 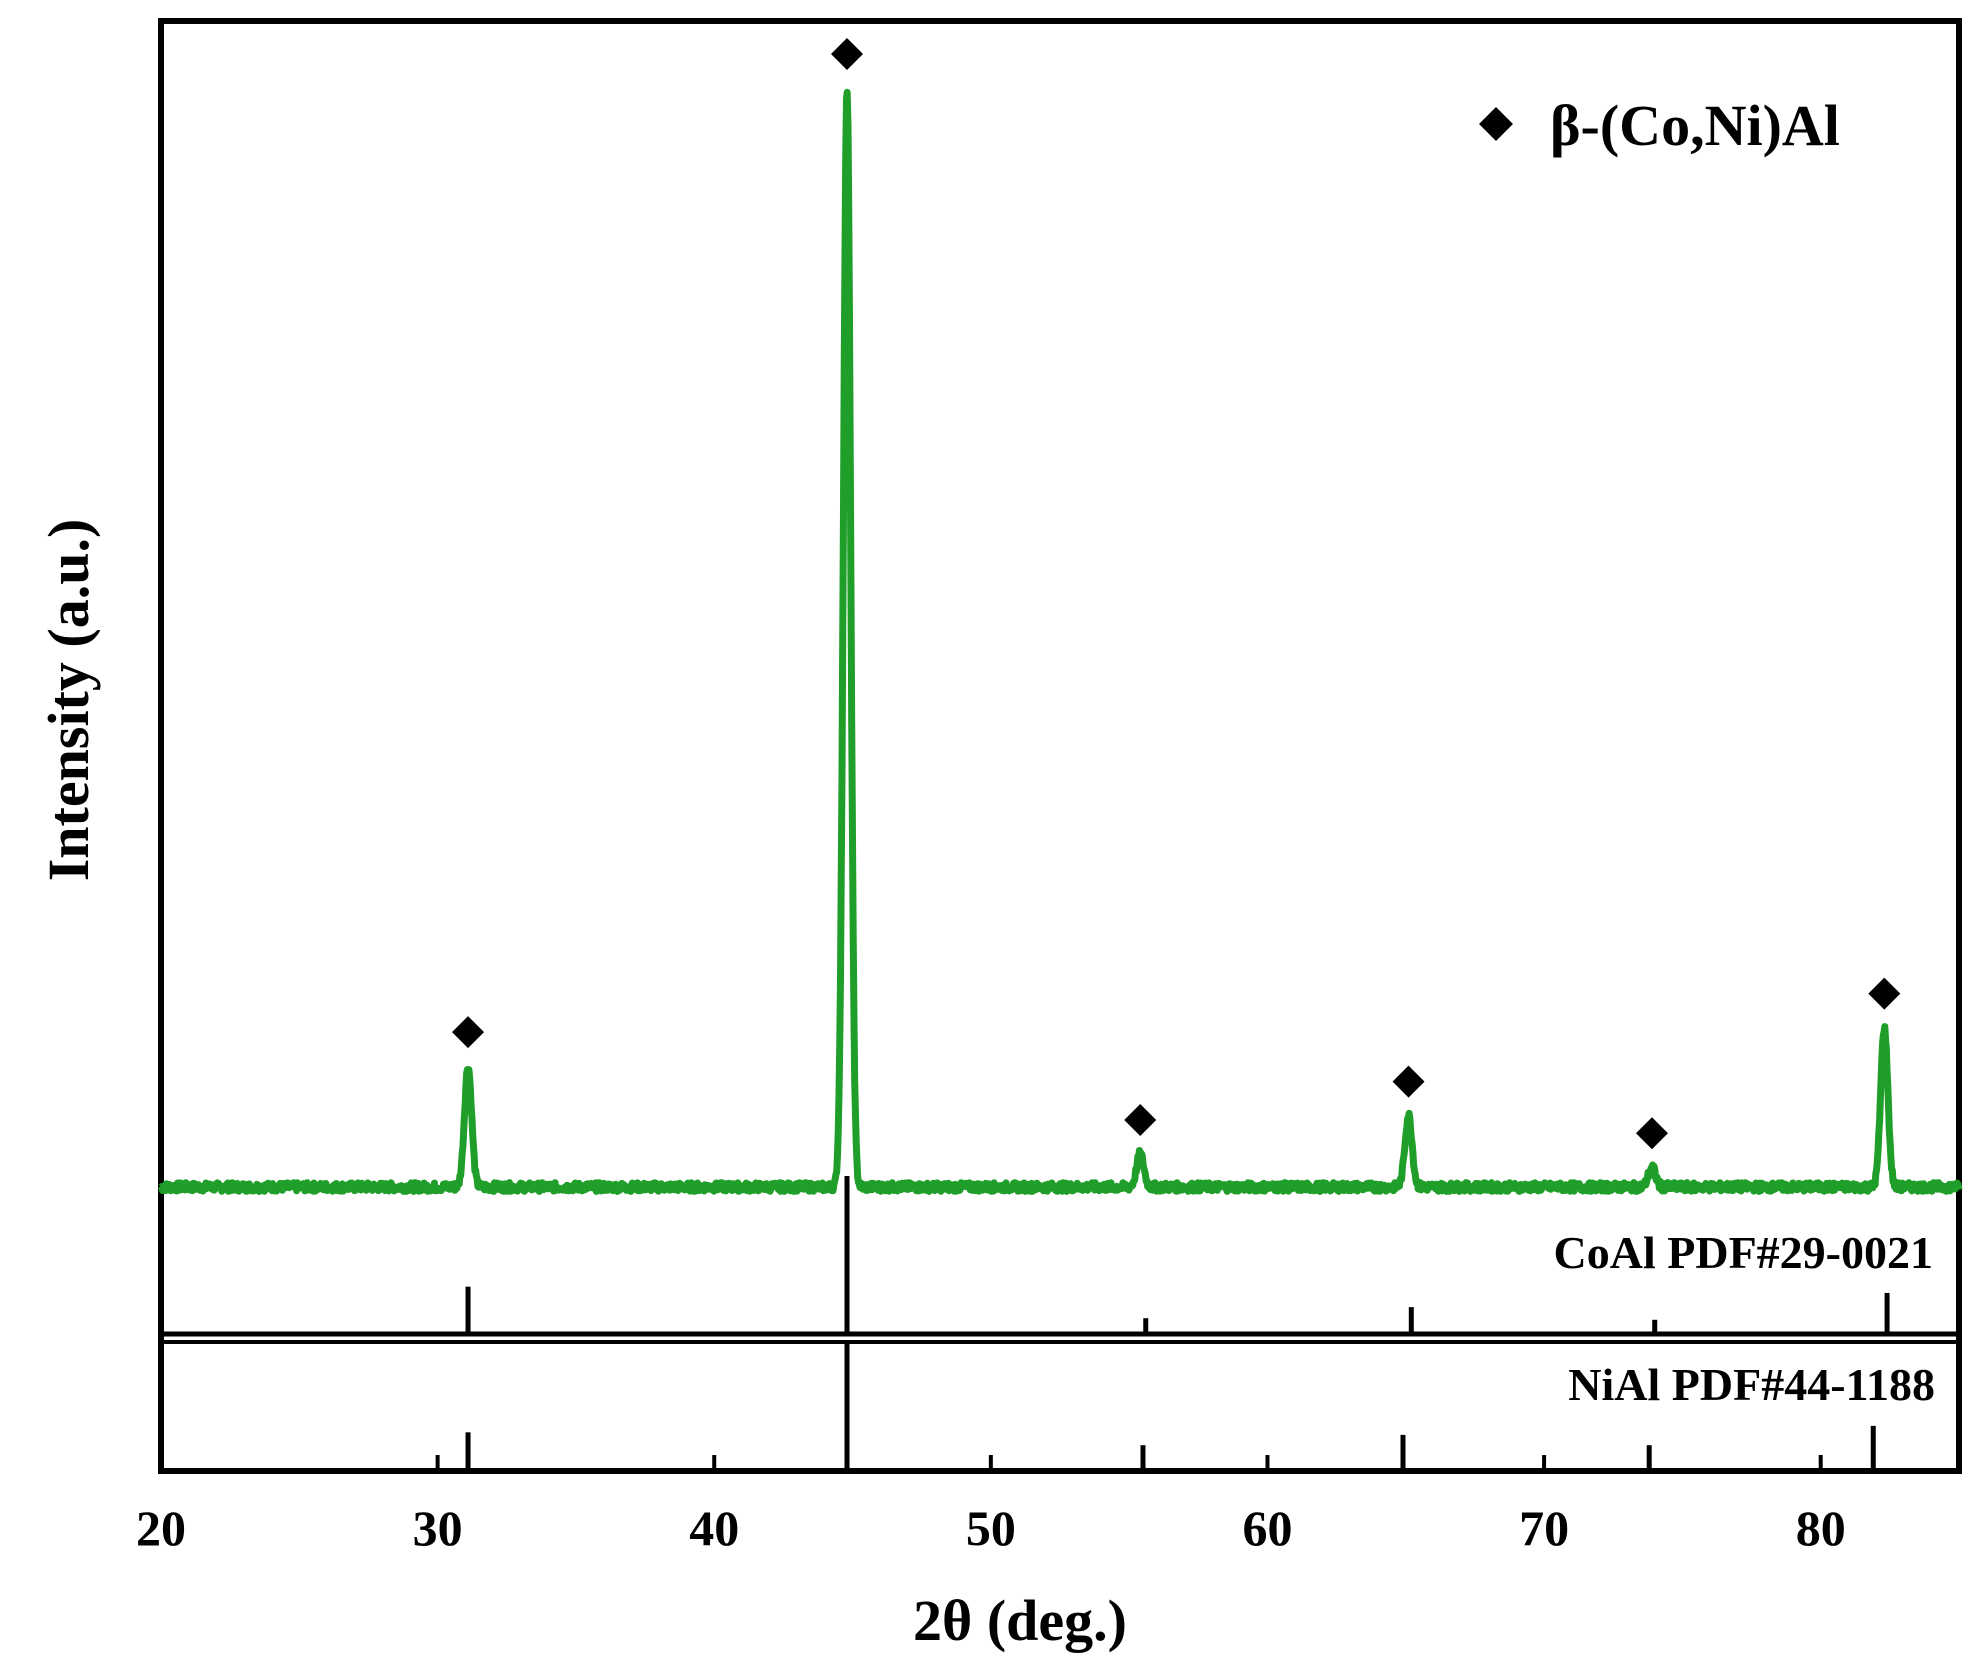 What do you see at coordinates (1544, 1528) in the screenshot?
I see `x-tick-label: 70` at bounding box center [1544, 1528].